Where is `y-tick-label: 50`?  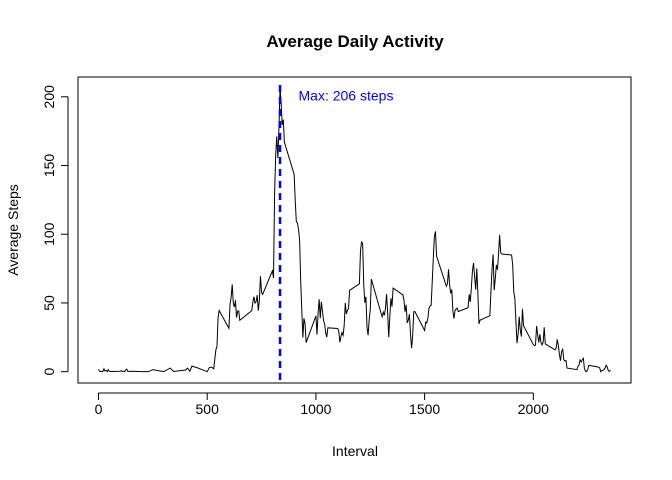 y-tick-label: 50 is located at coordinates (49, 303).